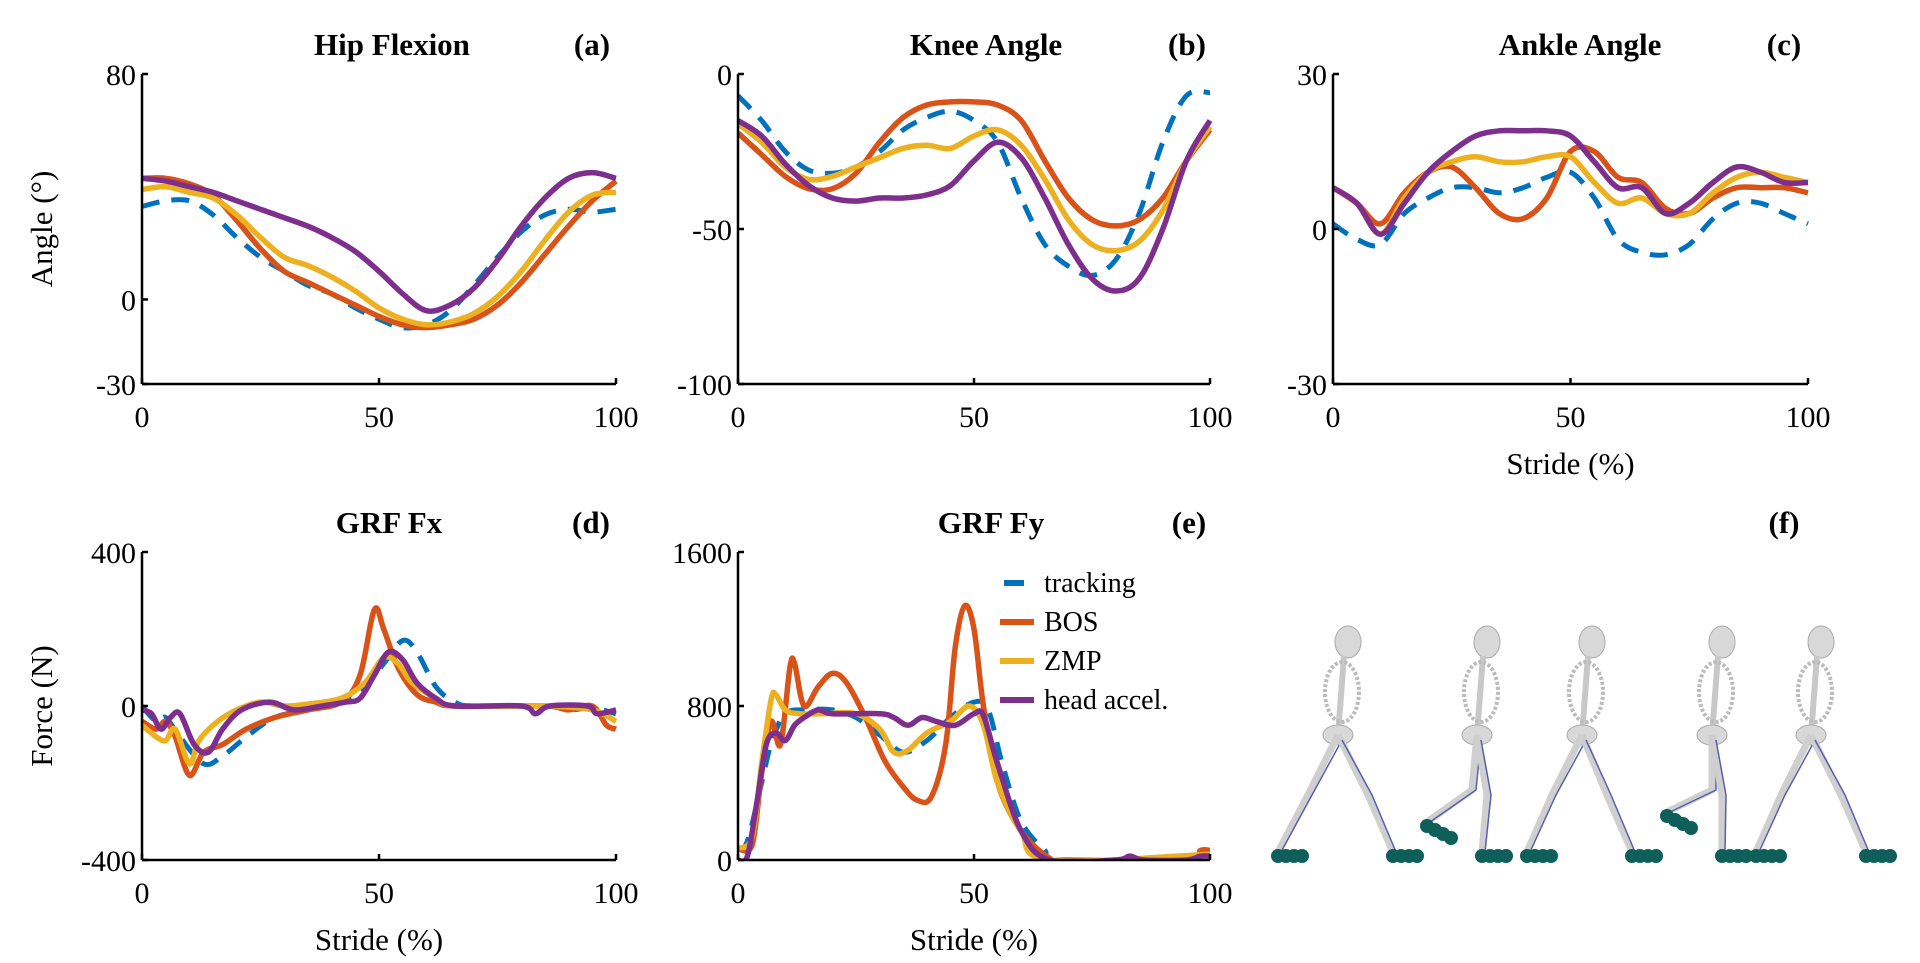 This screenshot has height=963, width=1920. What do you see at coordinates (1090, 583) in the screenshot?
I see `legend-label: tracking` at bounding box center [1090, 583].